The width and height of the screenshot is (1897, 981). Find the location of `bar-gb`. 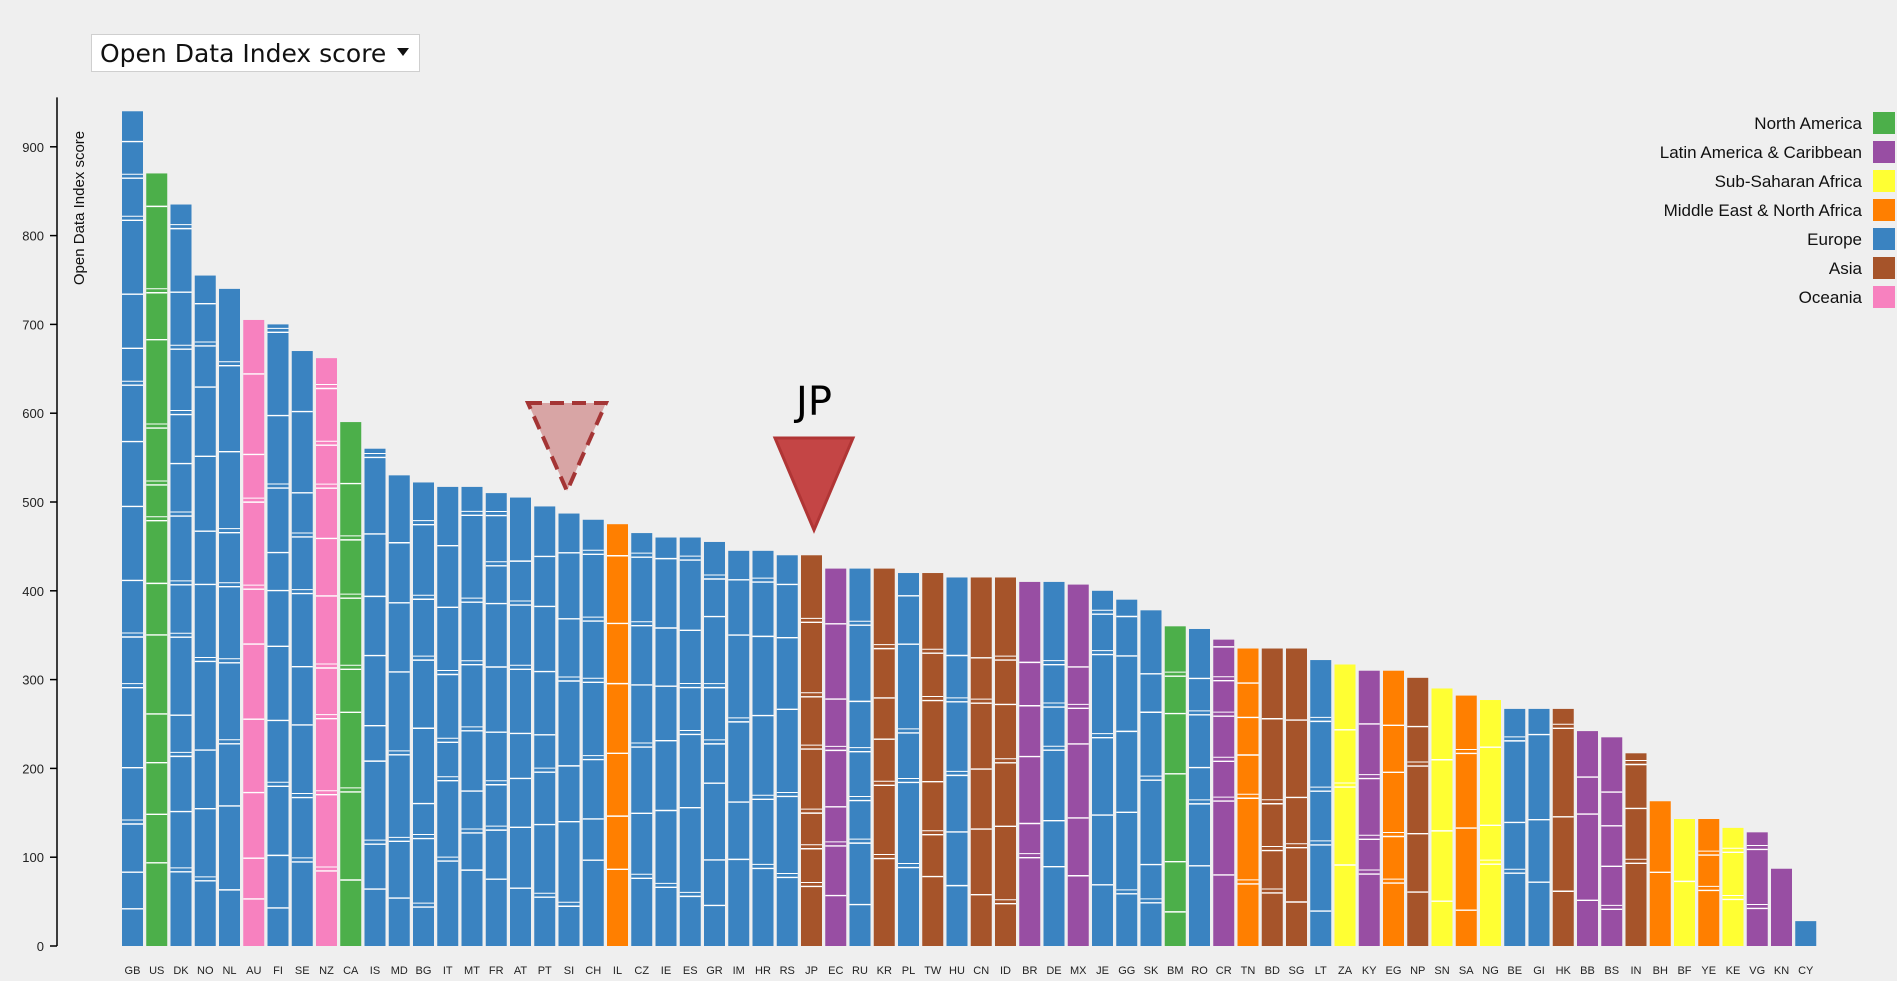

bar-gb is located at coordinates (132, 528).